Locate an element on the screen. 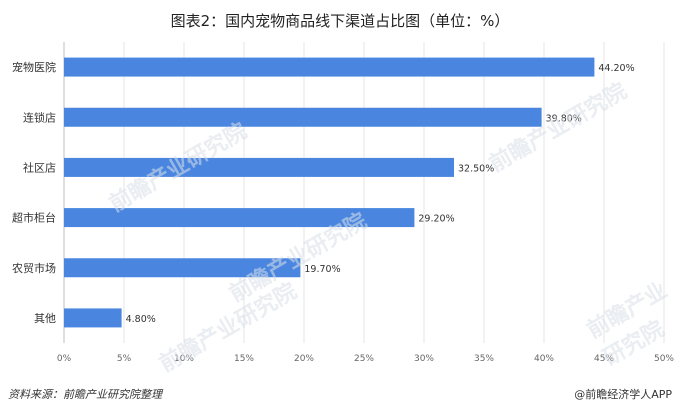 The width and height of the screenshot is (680, 410). x-tick-label: 5% is located at coordinates (124, 359).